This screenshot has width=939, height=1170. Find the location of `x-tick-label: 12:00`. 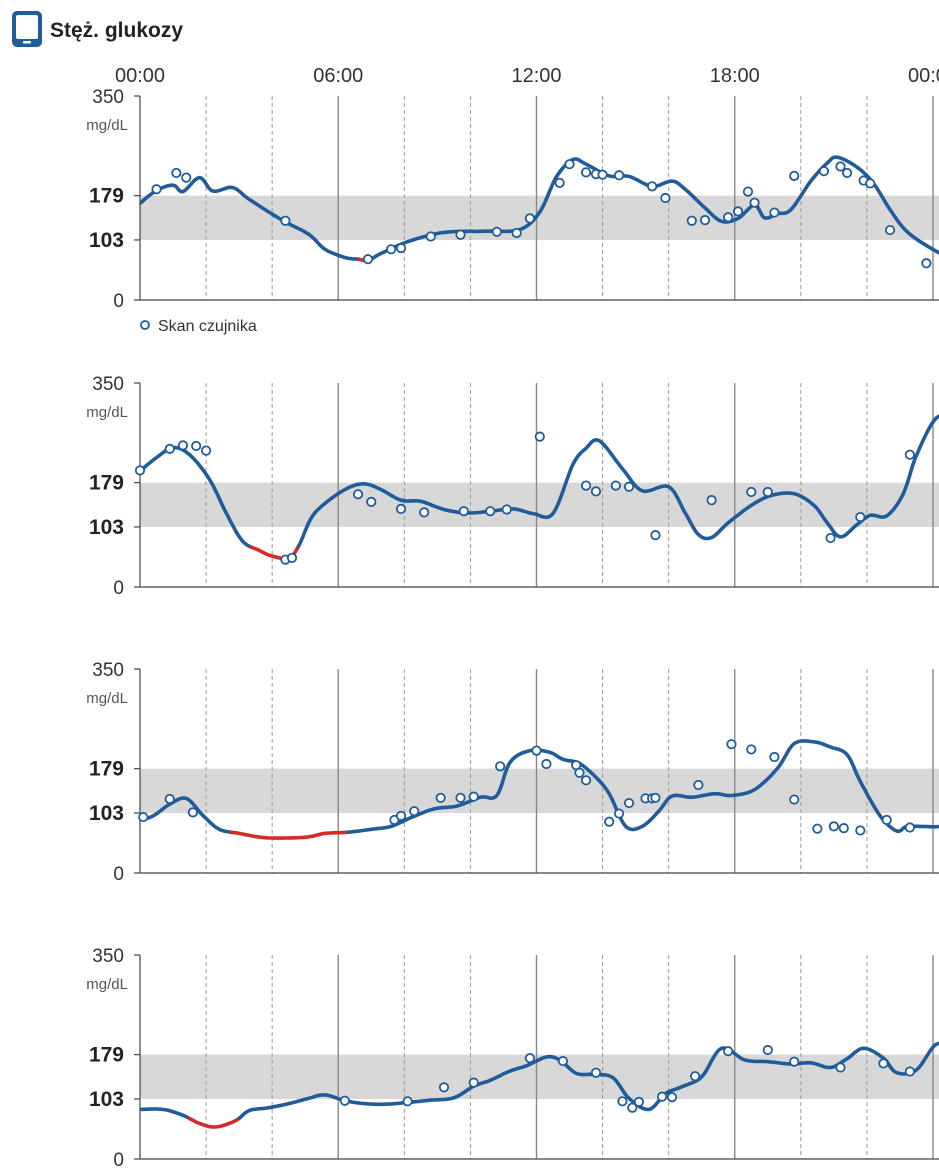

x-tick-label: 12:00 is located at coordinates (536, 76).